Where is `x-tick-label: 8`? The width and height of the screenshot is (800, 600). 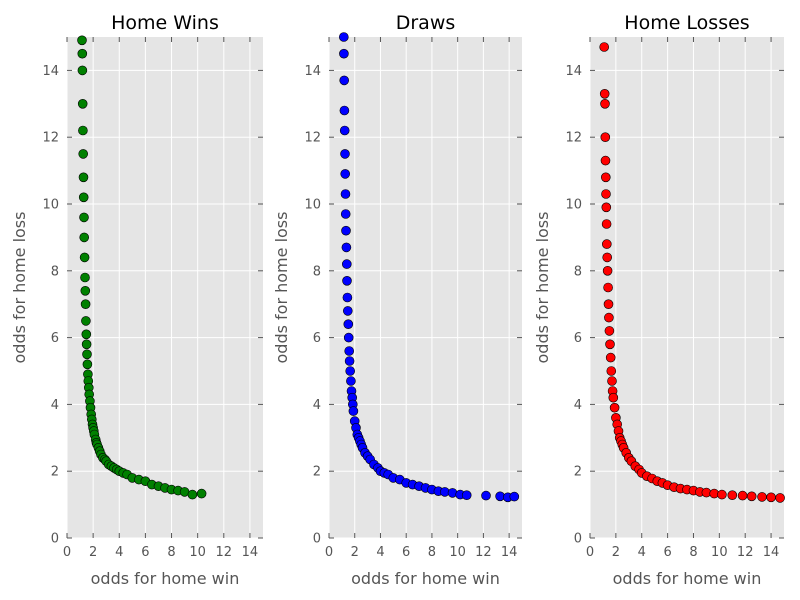 x-tick-label: 8 is located at coordinates (432, 552).